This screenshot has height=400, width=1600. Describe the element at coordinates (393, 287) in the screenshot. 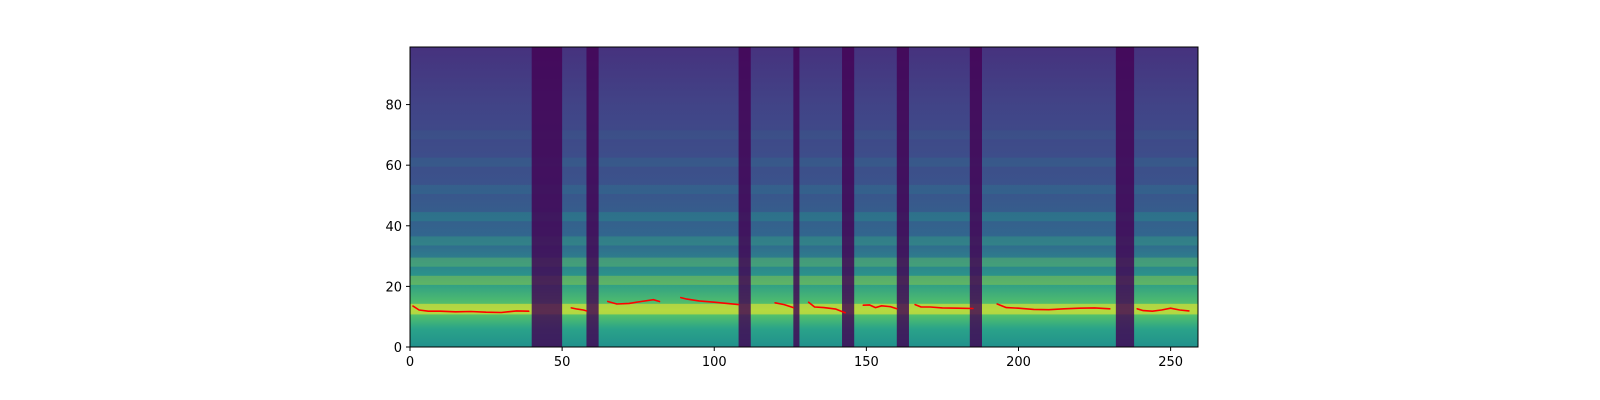

I see `y-tick-label: 20` at that location.